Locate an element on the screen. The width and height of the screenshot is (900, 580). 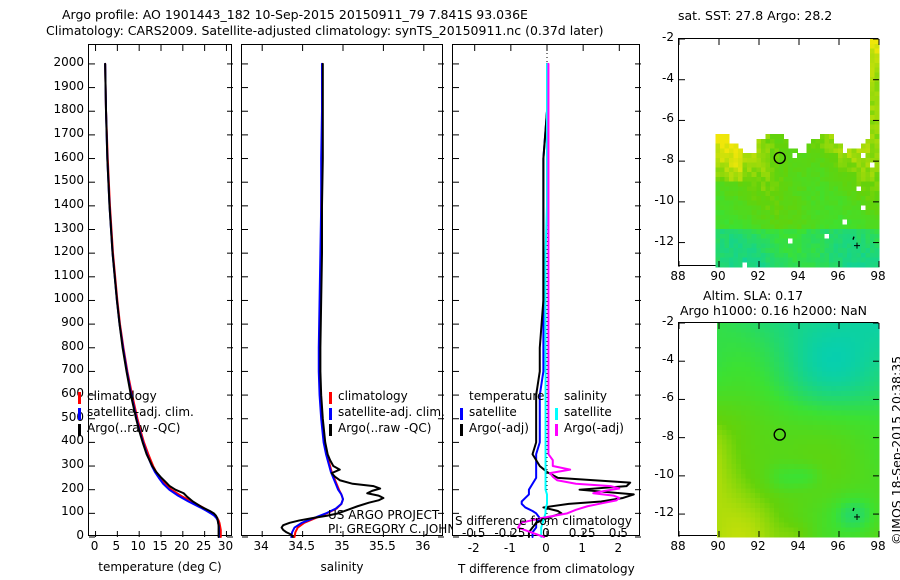
sla-map-ytick: -8 is located at coordinates (668, 435).